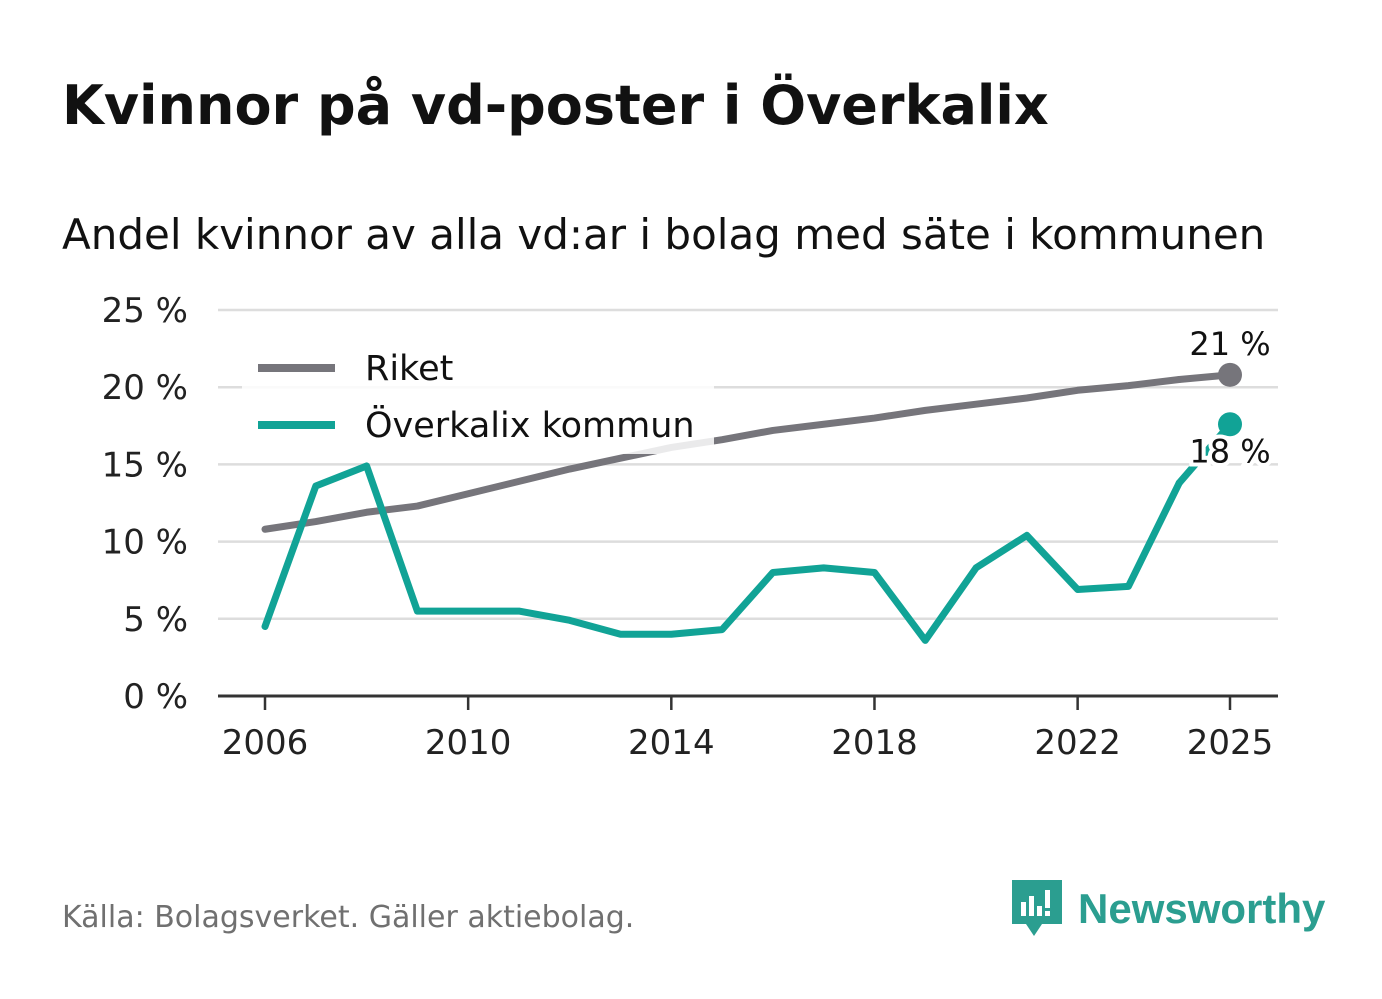  Describe the element at coordinates (1230, 374) in the screenshot. I see `riket-end-point` at that location.